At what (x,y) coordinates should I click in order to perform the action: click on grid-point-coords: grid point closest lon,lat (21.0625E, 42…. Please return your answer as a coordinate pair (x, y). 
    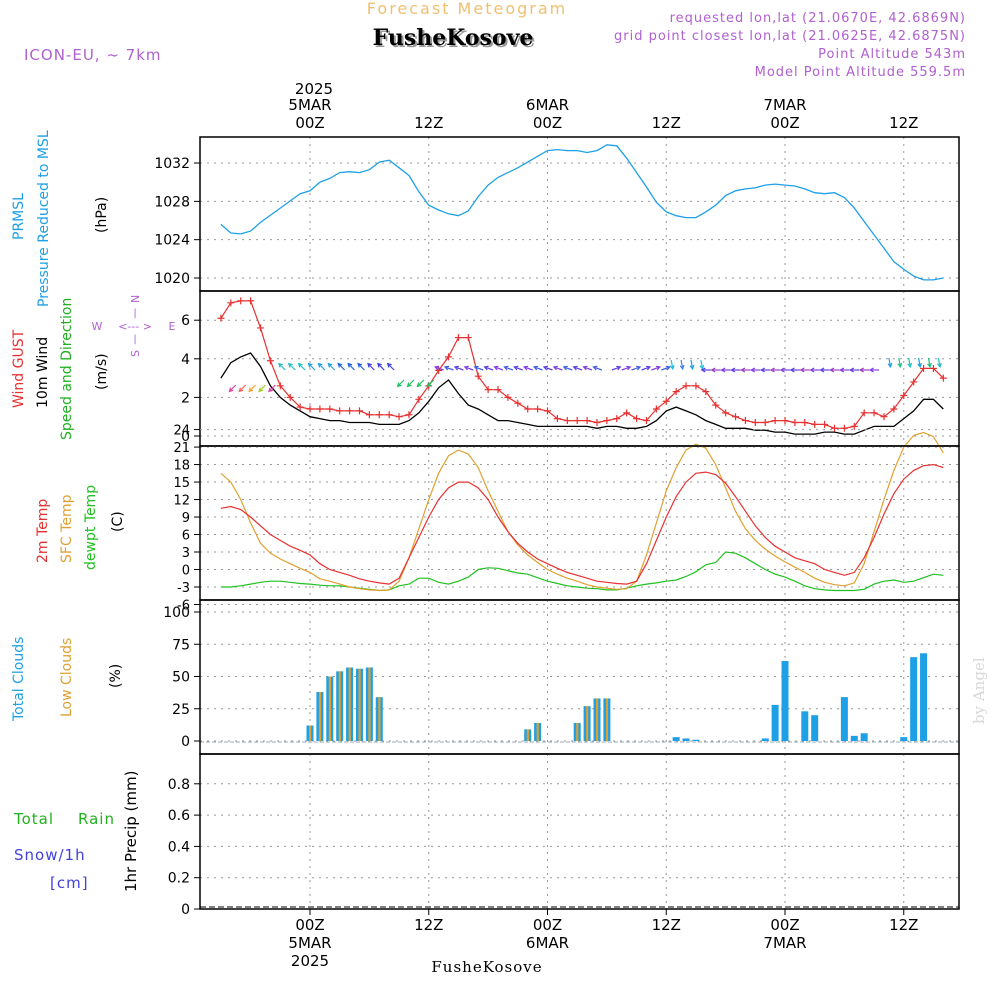
    Looking at the image, I should click on (790, 36).